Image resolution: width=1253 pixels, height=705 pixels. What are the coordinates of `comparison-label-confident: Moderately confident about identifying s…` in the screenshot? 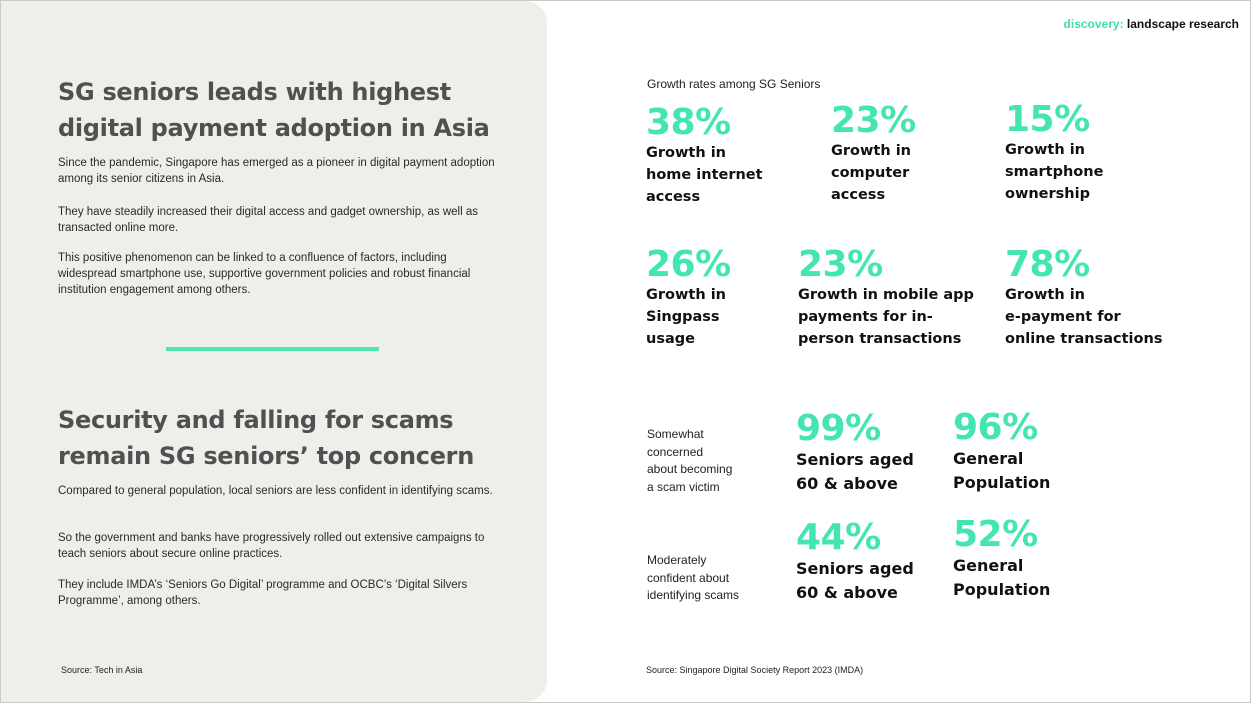 It's located at (693, 577).